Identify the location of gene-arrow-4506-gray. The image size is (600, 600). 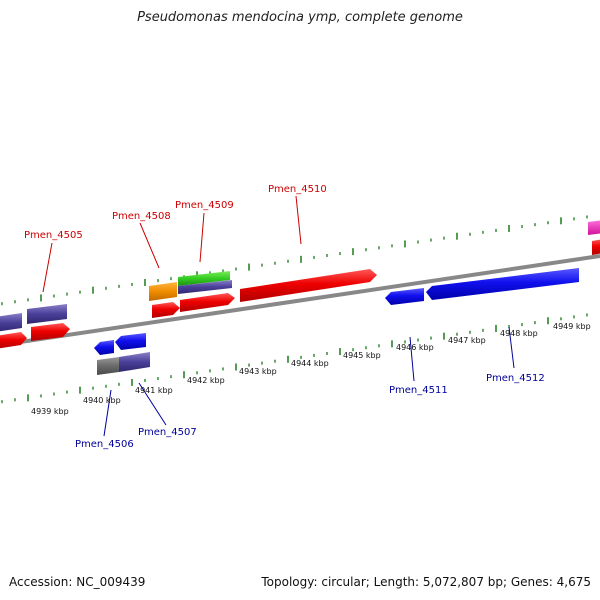
(108, 366).